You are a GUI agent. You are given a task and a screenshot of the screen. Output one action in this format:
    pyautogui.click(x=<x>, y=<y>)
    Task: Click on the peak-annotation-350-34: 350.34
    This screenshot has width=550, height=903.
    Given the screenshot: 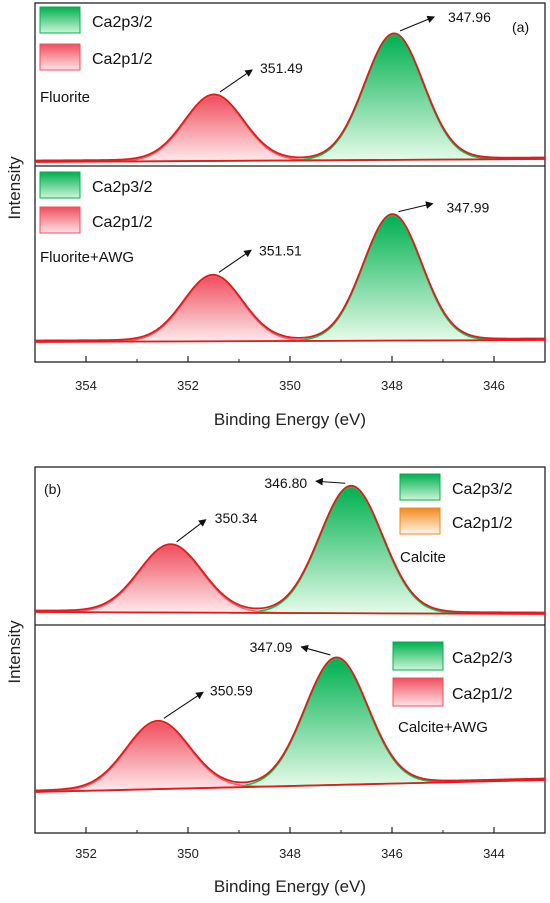 What is the action you would take?
    pyautogui.click(x=236, y=518)
    